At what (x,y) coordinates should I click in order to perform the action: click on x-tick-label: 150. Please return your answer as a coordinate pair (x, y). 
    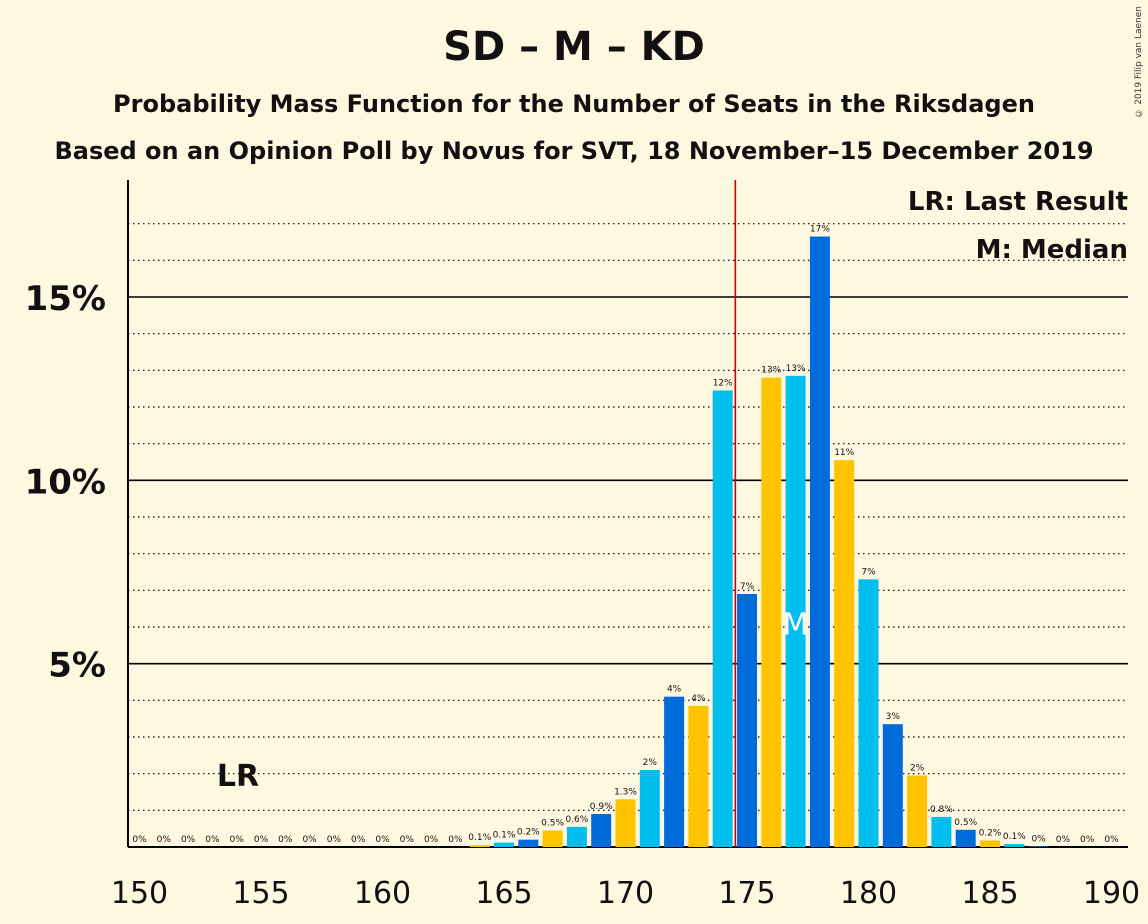
    Looking at the image, I should click on (139, 893).